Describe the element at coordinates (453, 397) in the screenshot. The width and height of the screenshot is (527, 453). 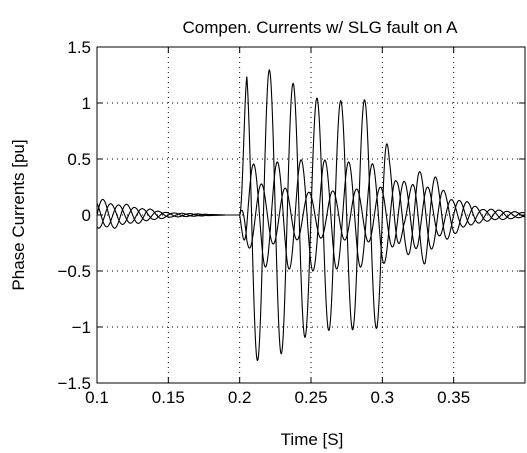
I see `x-tick-label: 0.35` at that location.